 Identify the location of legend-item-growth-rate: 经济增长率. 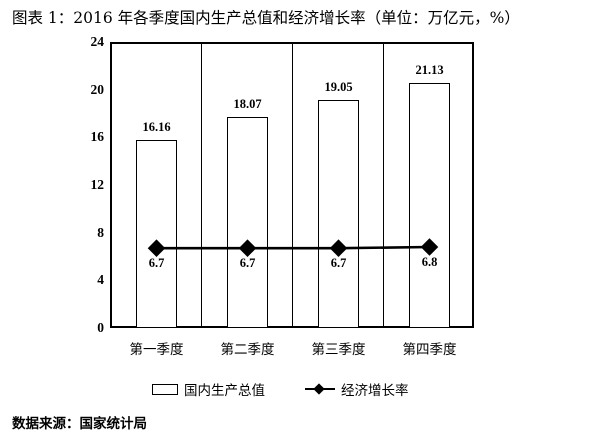
(357, 389).